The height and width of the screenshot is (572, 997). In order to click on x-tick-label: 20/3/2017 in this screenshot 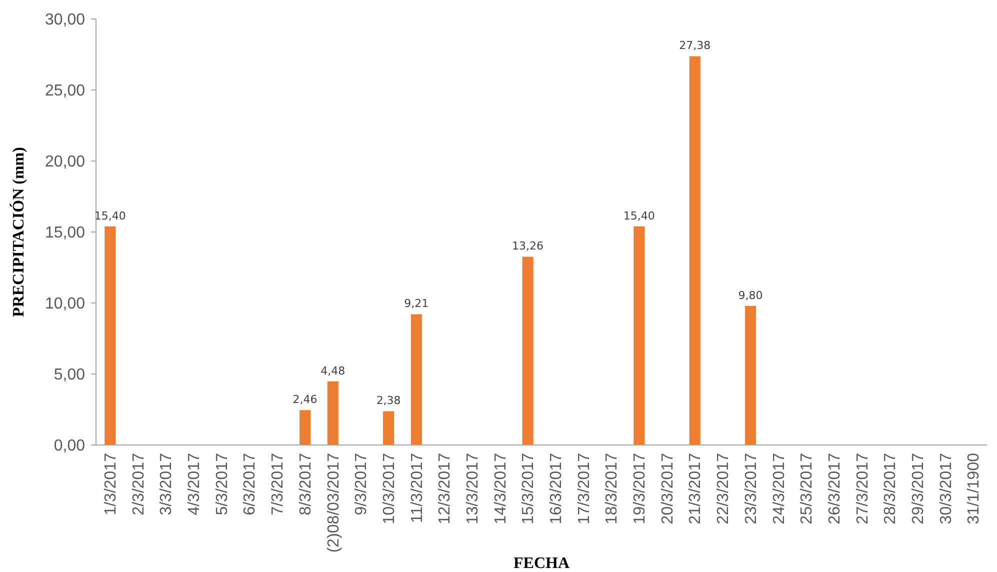, I will do `click(667, 488)`.